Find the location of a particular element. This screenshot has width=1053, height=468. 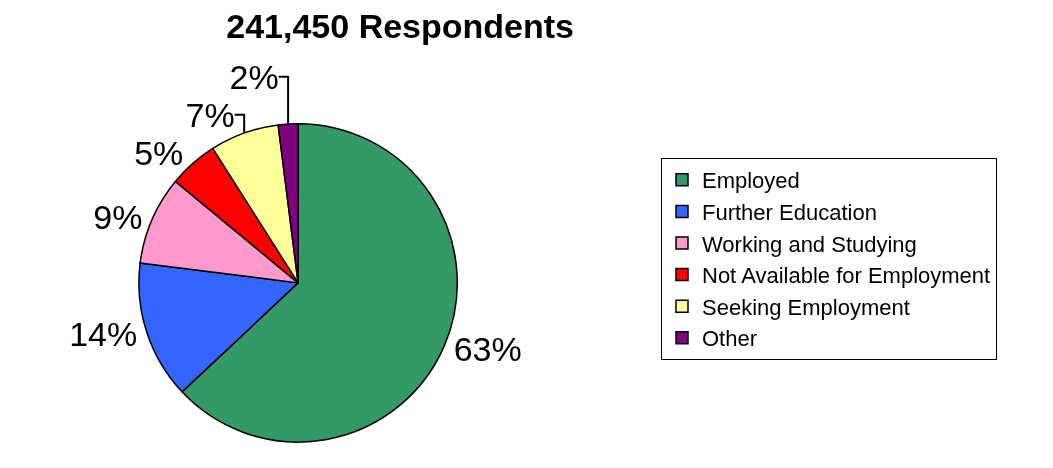

legend-label: Seeking Employment is located at coordinates (806, 307).